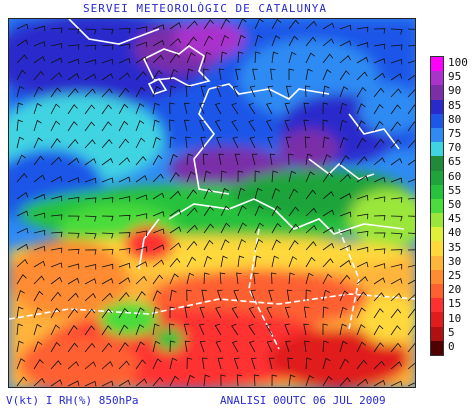 The height and width of the screenshot is (415, 475). Describe the element at coordinates (458, 63) in the screenshot. I see `colorbar-label: 100` at that location.